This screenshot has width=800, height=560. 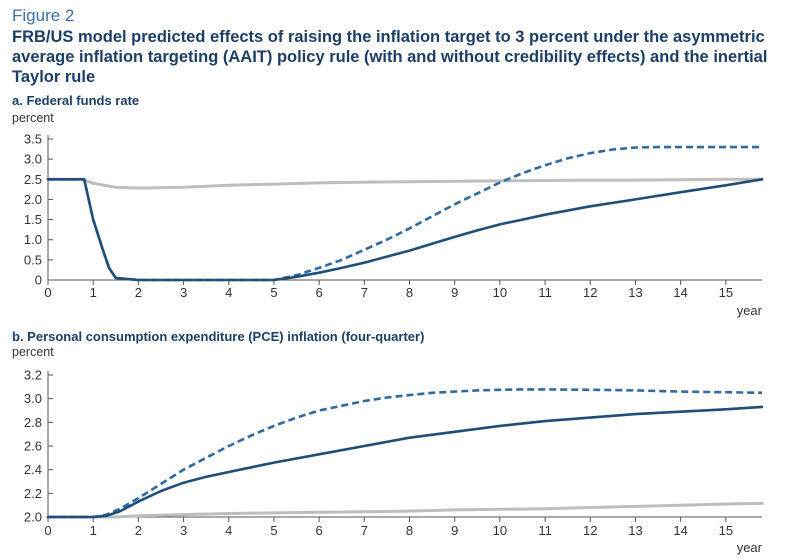 What do you see at coordinates (454, 530) in the screenshot?
I see `panel-b-x-tick-label: 9` at bounding box center [454, 530].